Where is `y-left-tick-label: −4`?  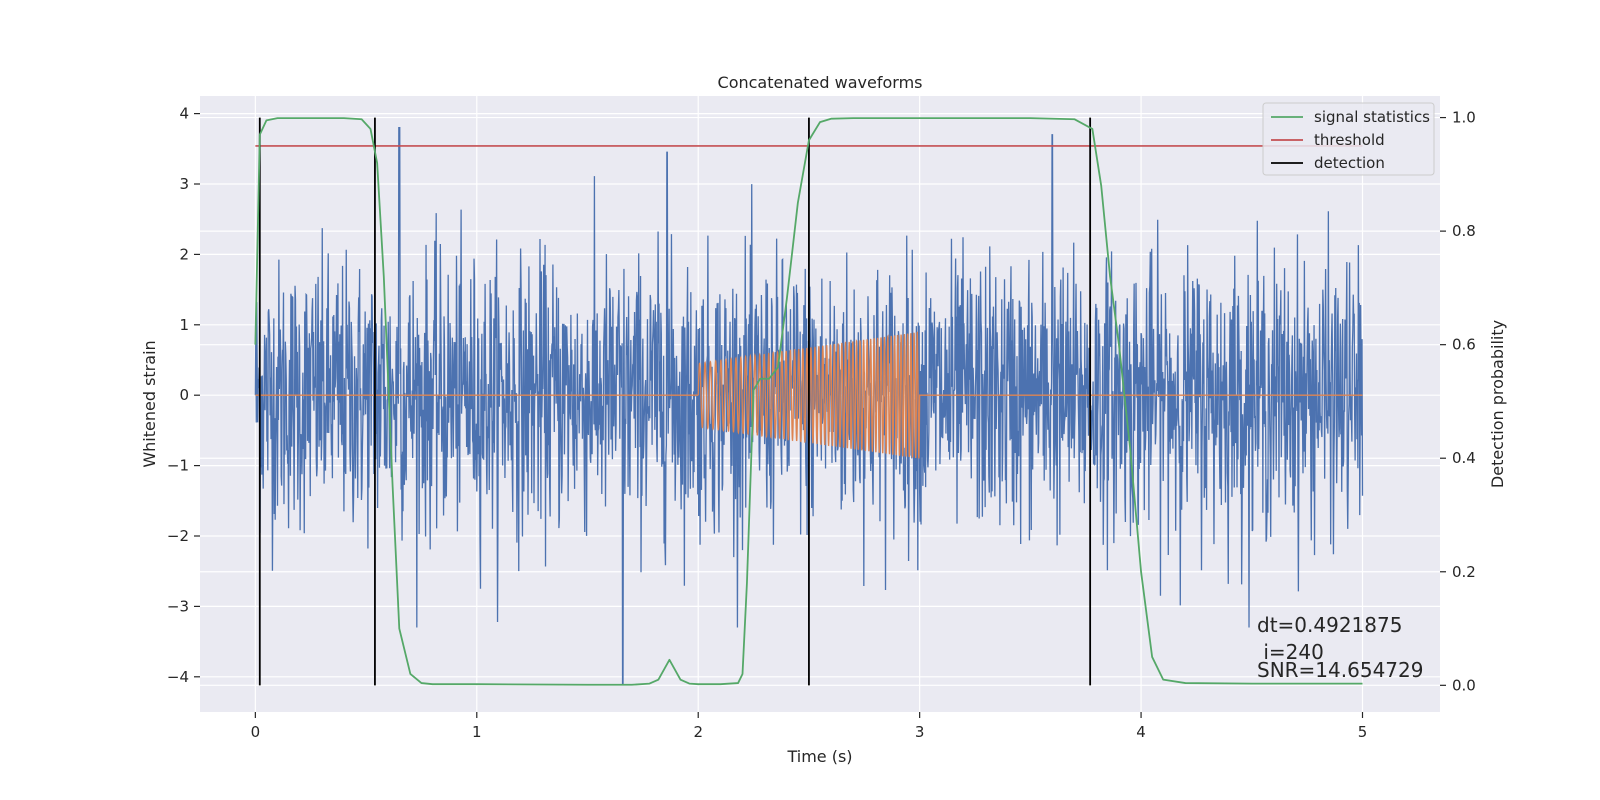 y-left-tick-label: −4 is located at coordinates (178, 677).